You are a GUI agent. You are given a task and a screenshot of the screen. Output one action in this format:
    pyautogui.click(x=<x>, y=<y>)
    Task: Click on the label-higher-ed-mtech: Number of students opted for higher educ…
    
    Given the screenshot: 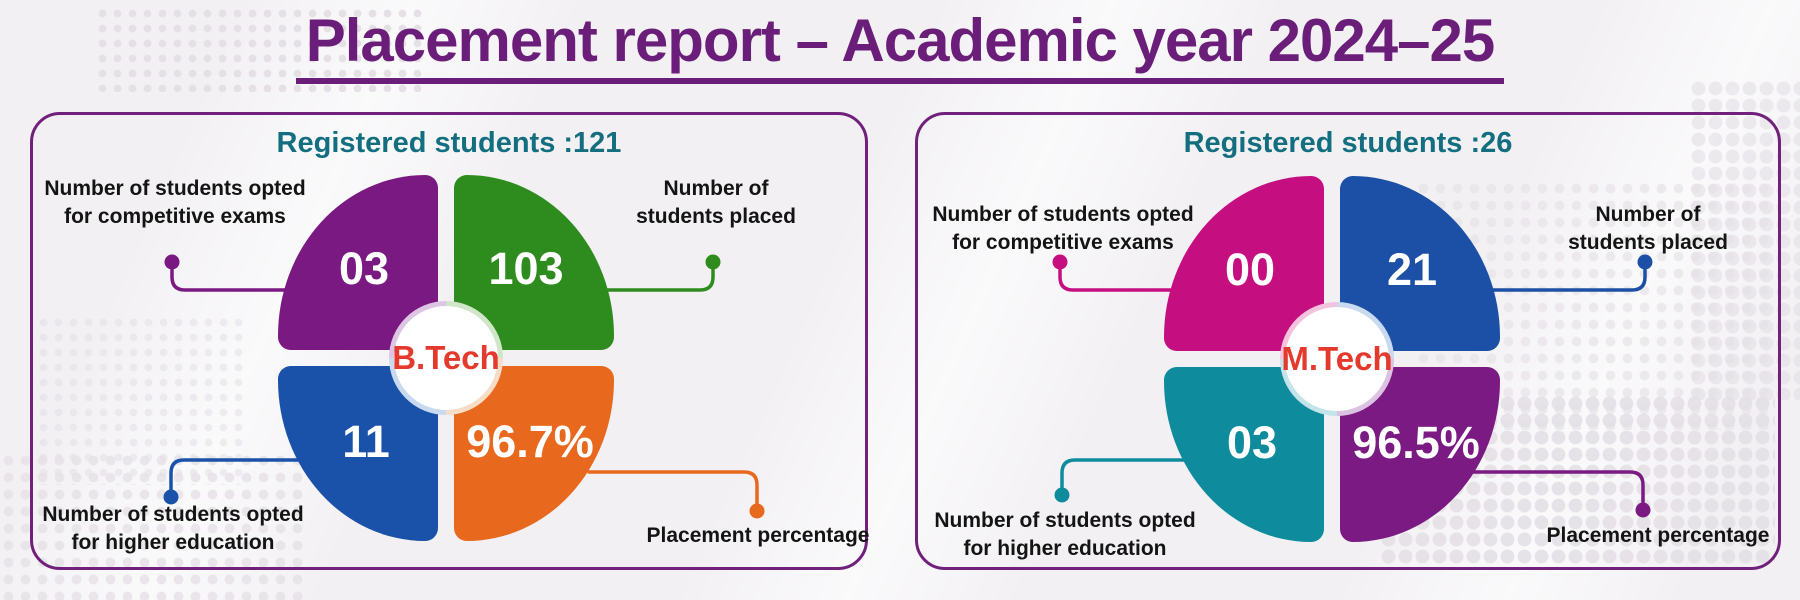 What is the action you would take?
    pyautogui.click(x=1065, y=535)
    